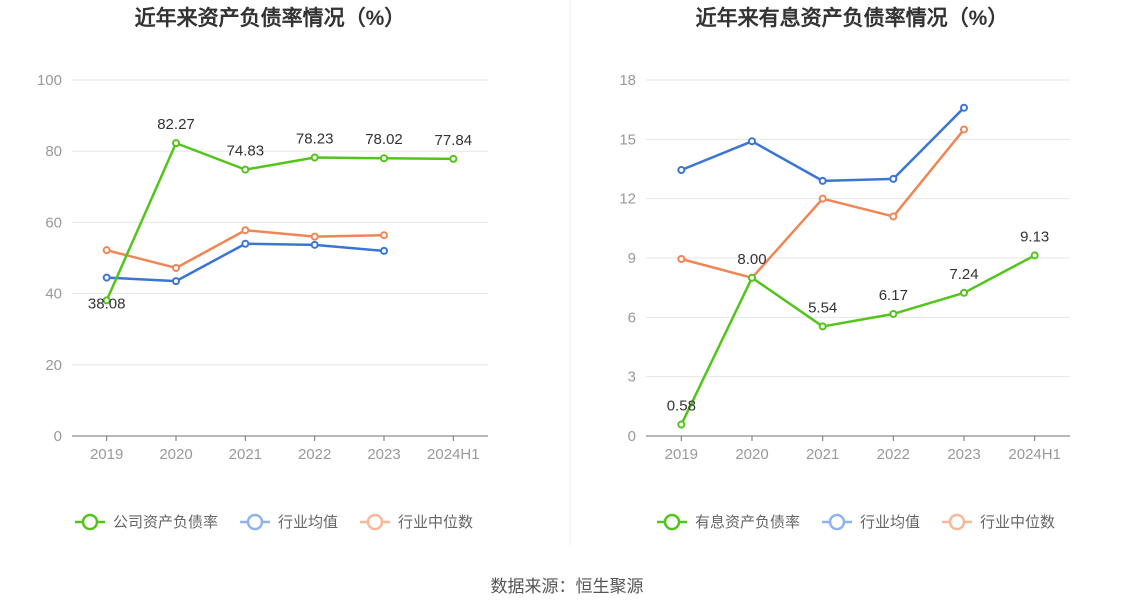 This screenshot has width=1134, height=612. What do you see at coordinates (963, 274) in the screenshot?
I see `data-label: 7.24` at bounding box center [963, 274].